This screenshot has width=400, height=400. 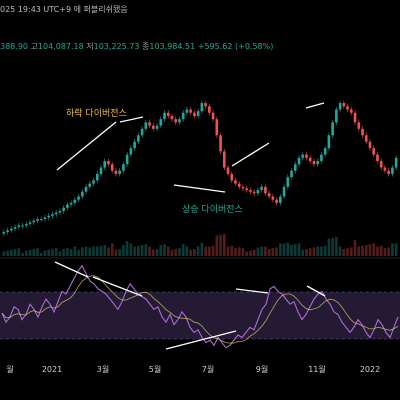 I want to click on x-tick-label: 월, so click(x=9, y=369).